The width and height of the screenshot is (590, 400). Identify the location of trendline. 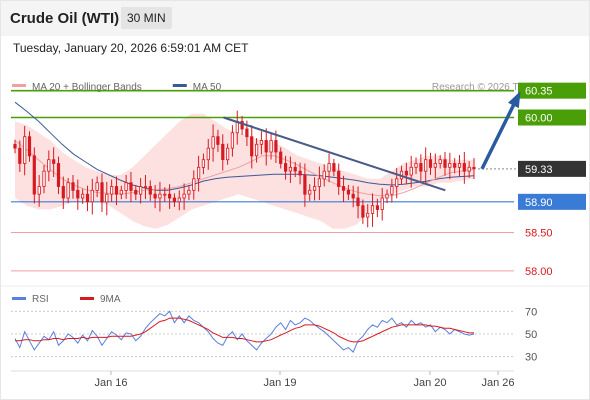
(334, 154).